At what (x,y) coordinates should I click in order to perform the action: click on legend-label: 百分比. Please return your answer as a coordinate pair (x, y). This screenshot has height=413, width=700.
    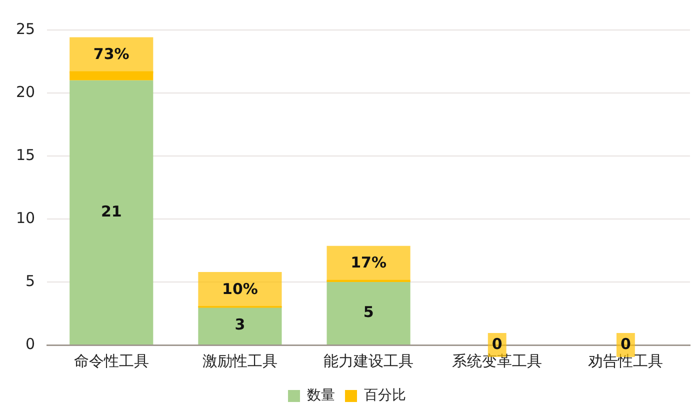
    Looking at the image, I should click on (385, 396).